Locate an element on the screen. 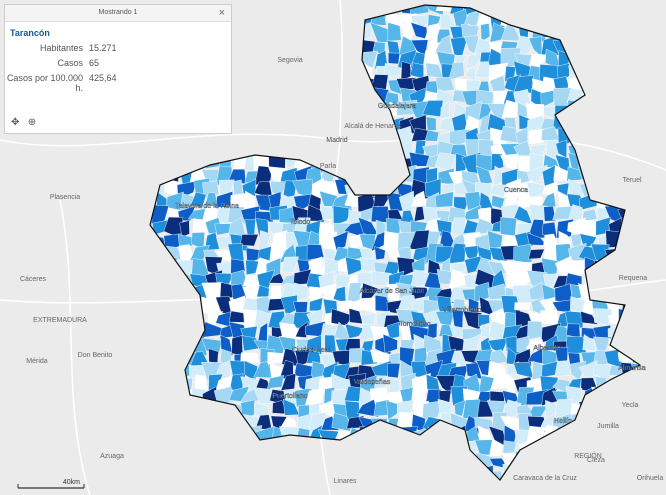 The width and height of the screenshot is (666, 495). place-label: Plasencia is located at coordinates (65, 197).